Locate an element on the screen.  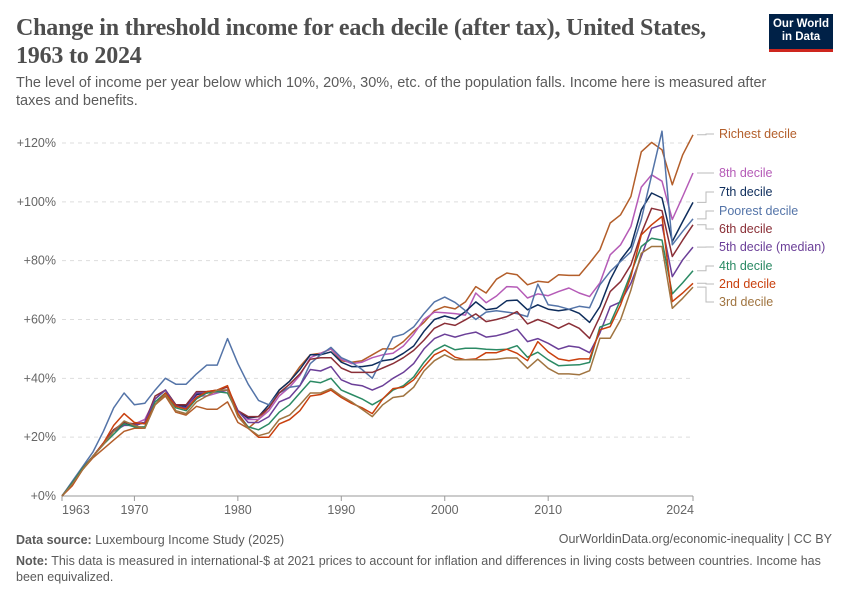
data-source-label: Data source: is located at coordinates (54, 540).